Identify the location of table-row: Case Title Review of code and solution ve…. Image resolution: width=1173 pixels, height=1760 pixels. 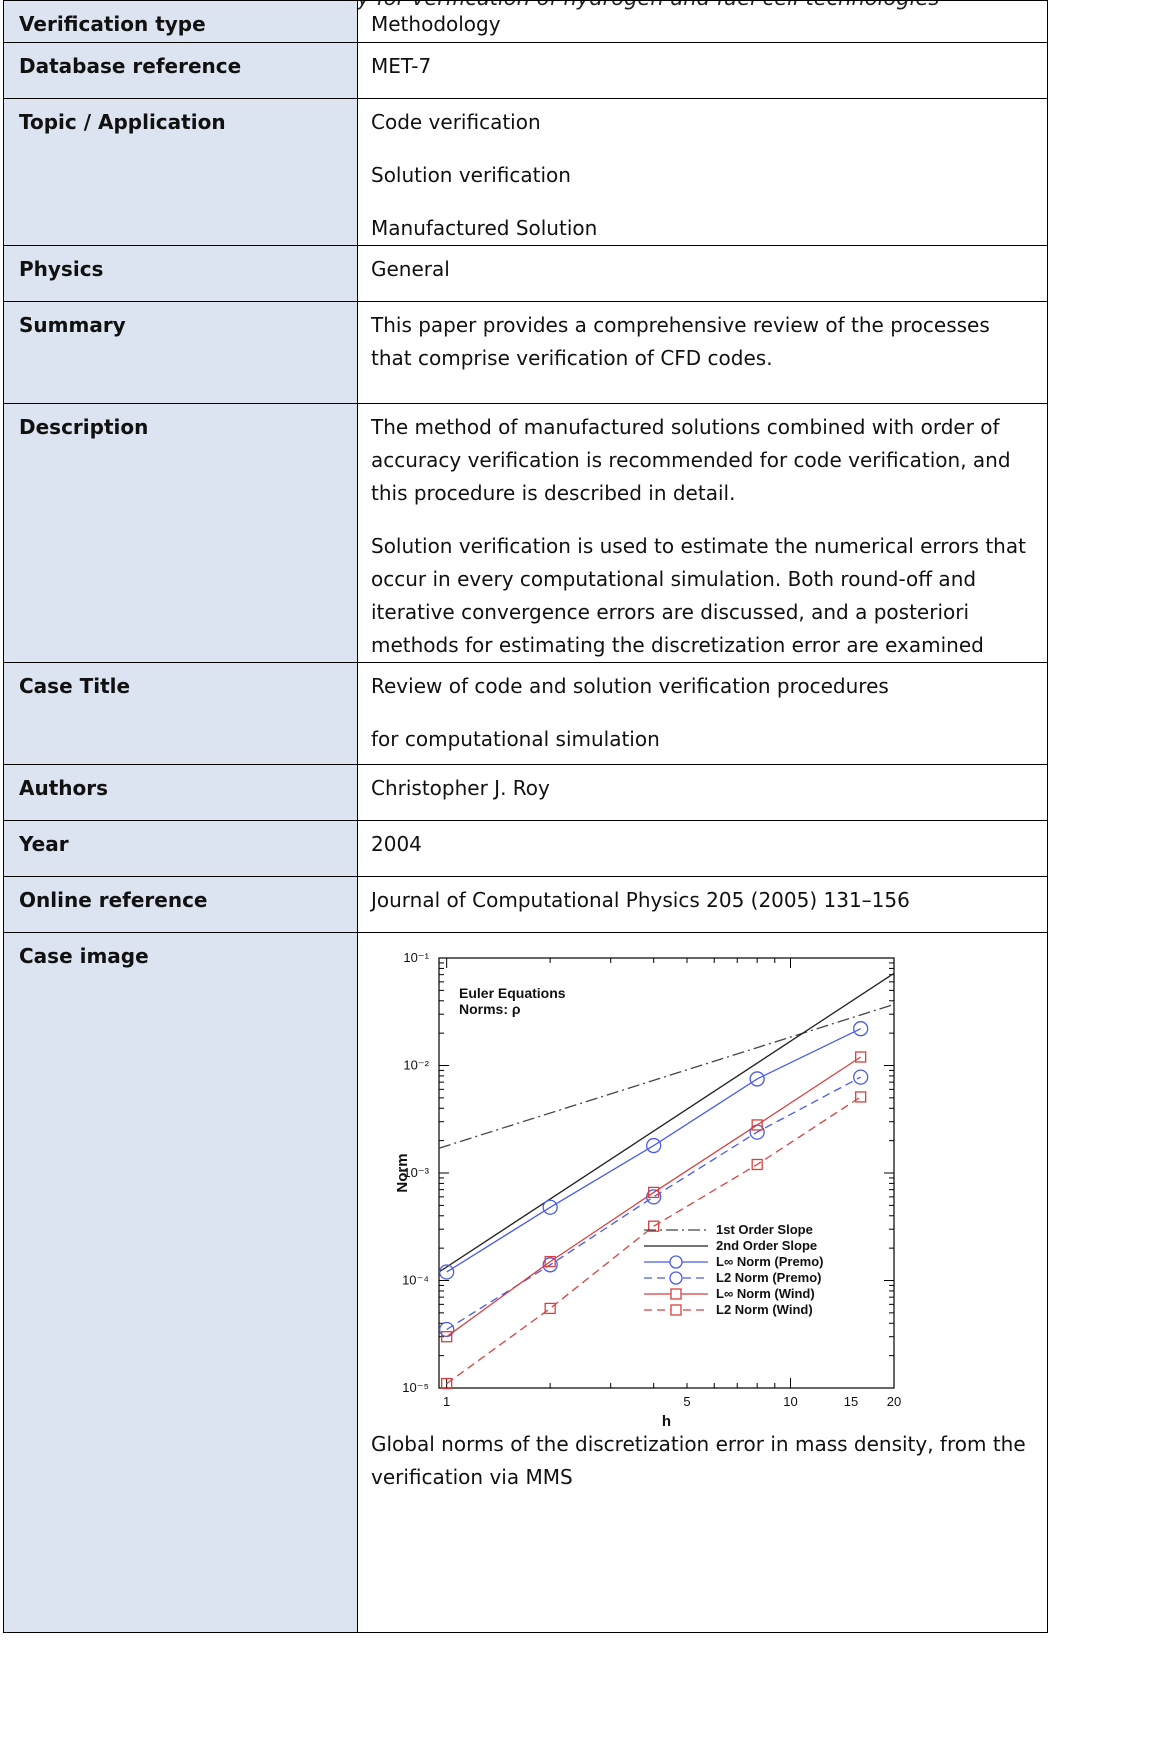
(525, 713).